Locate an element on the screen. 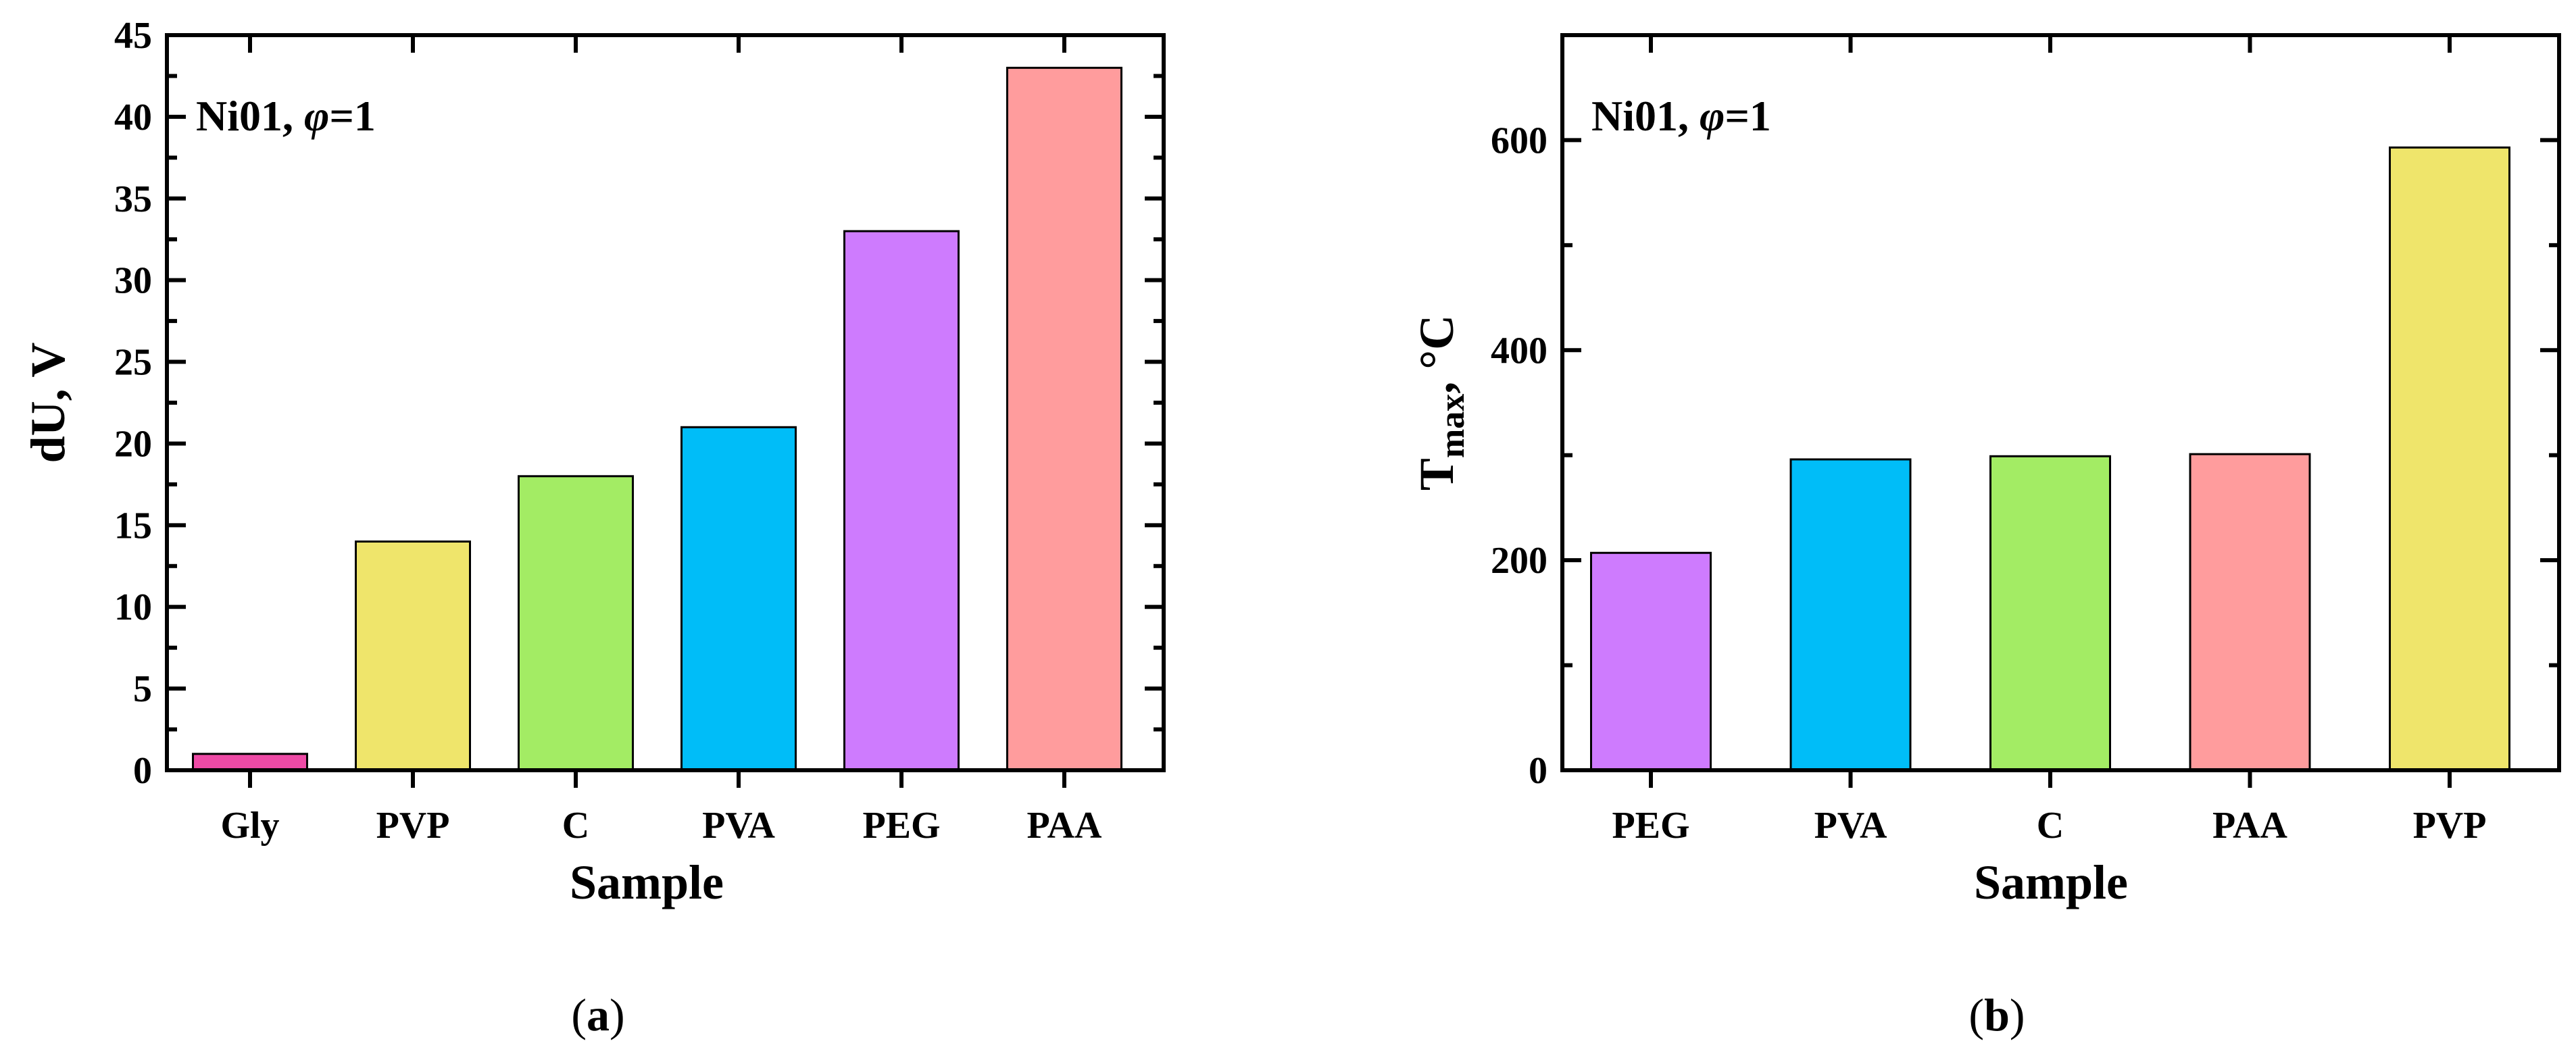 The height and width of the screenshot is (1054, 2576). y-tick-label: 25 is located at coordinates (133, 363).